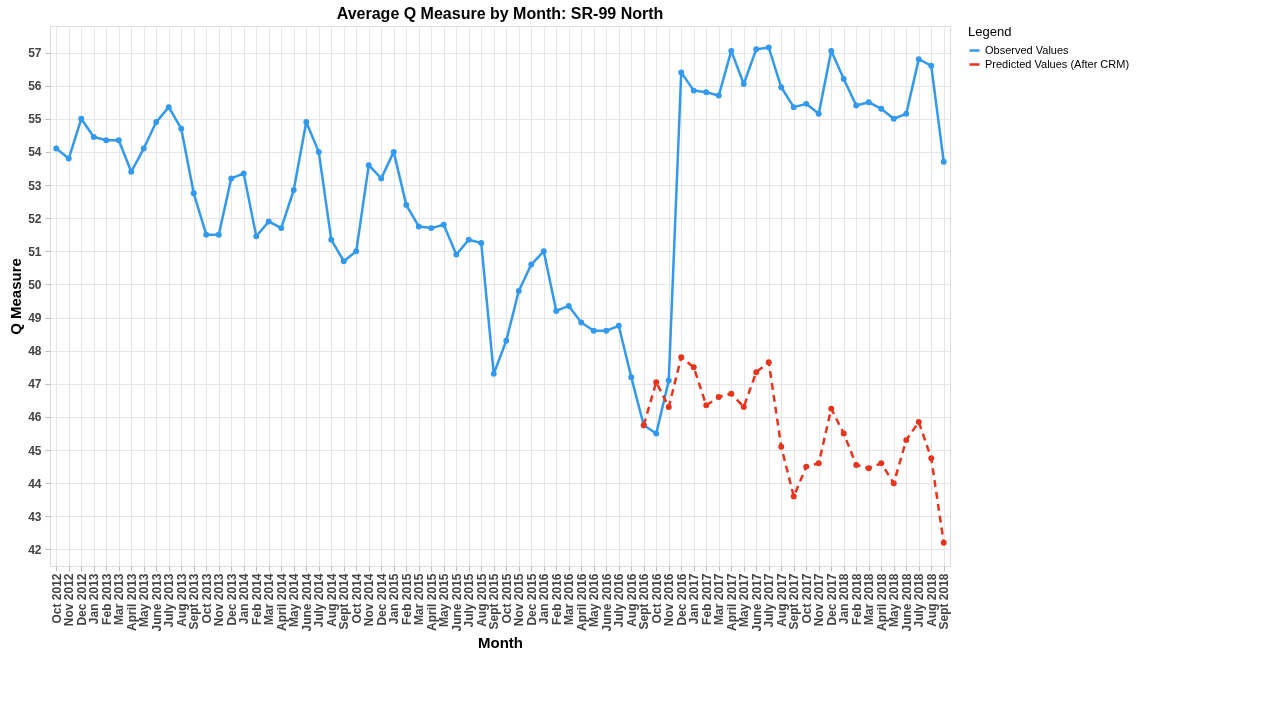 The height and width of the screenshot is (702, 1262). Describe the element at coordinates (444, 600) in the screenshot. I see `x-tick-label: May 2015` at that location.